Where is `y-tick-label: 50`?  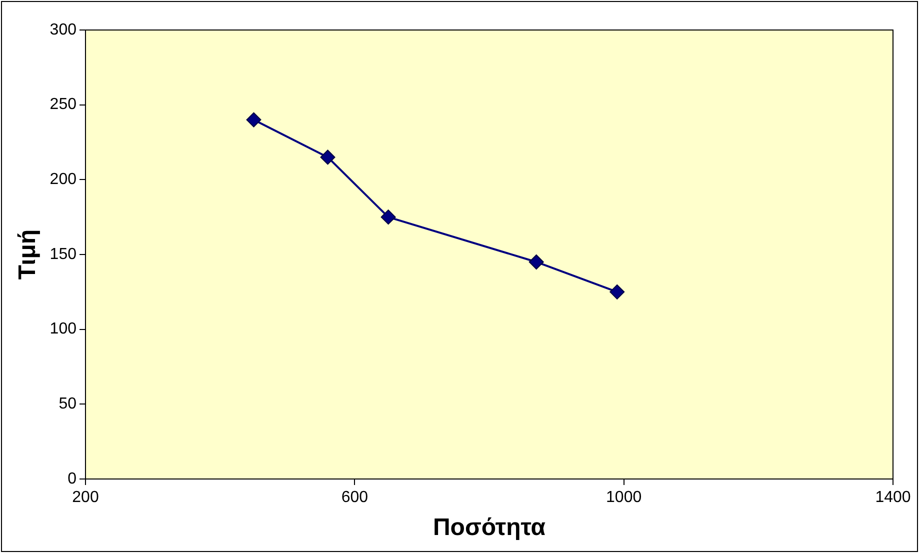
y-tick-label: 50 is located at coordinates (67, 404).